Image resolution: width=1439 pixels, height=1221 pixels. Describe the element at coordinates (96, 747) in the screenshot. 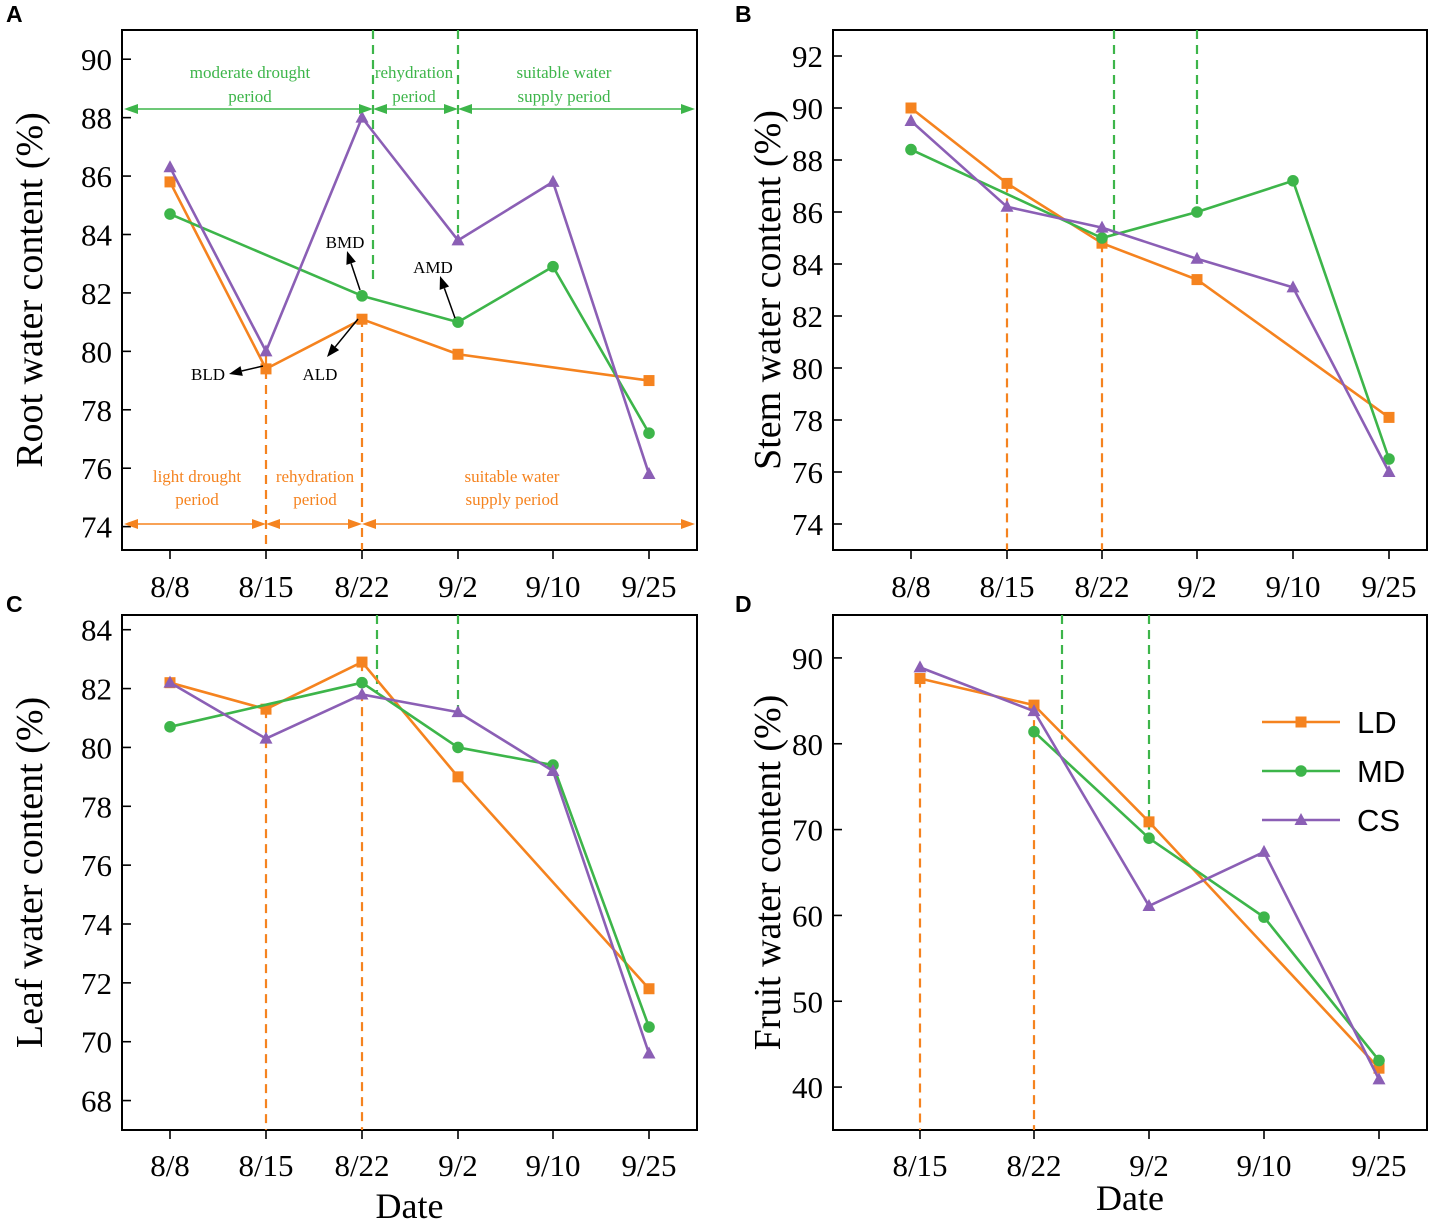

I see `y-tick-label-c: 80` at that location.